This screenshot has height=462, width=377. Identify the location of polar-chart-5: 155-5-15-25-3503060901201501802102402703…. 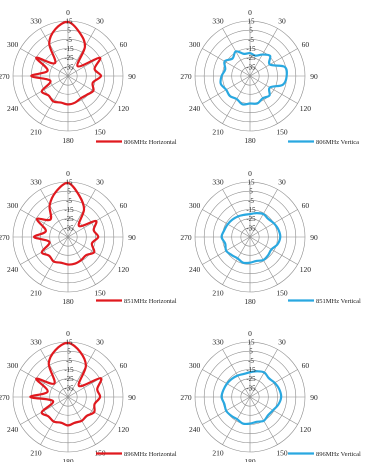
(88, 395).